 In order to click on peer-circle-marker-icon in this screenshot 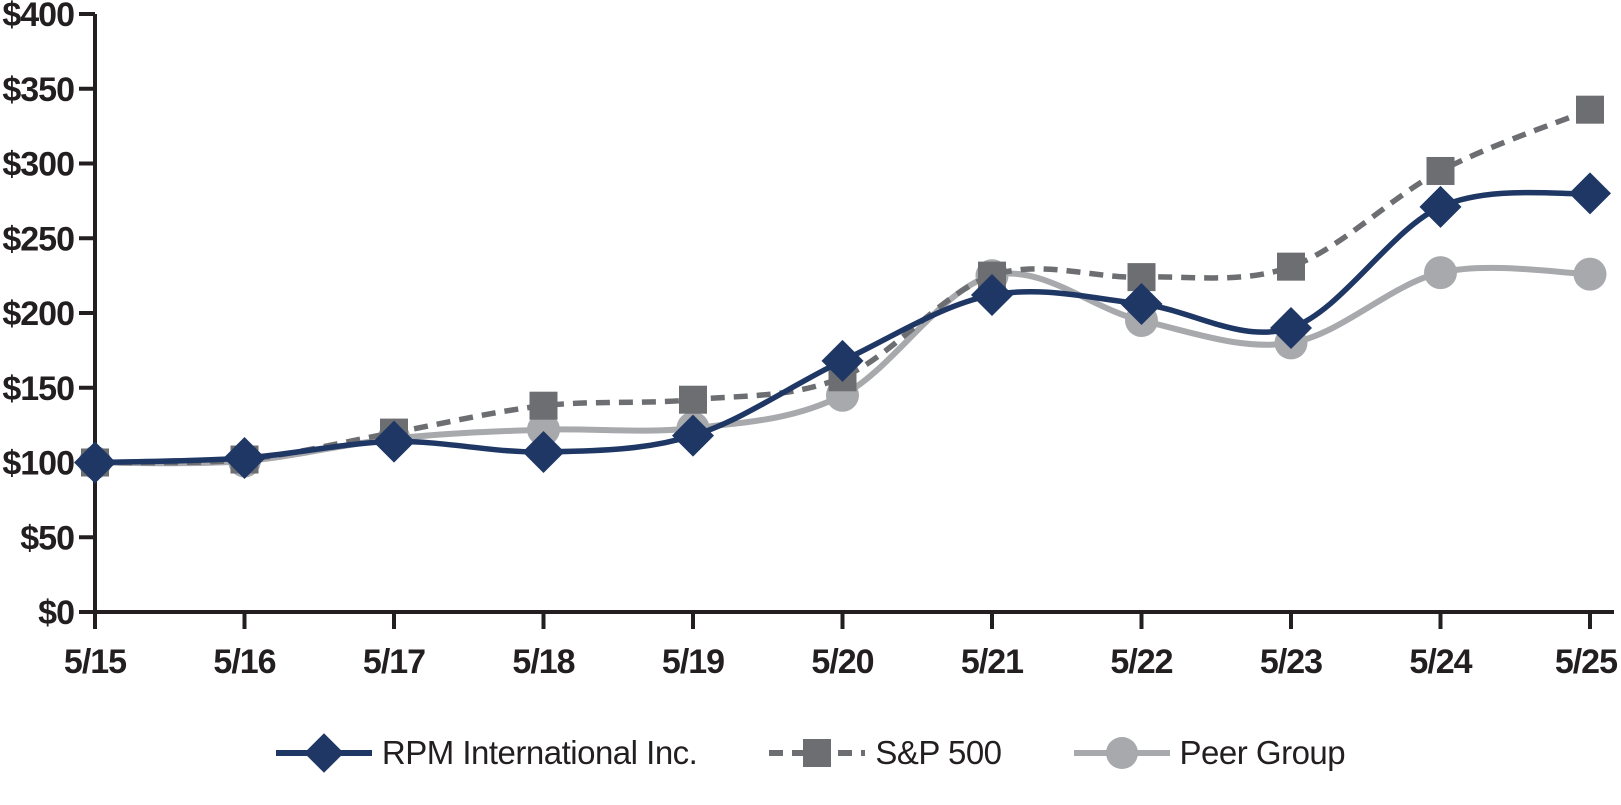, I will do `click(1121, 753)`.